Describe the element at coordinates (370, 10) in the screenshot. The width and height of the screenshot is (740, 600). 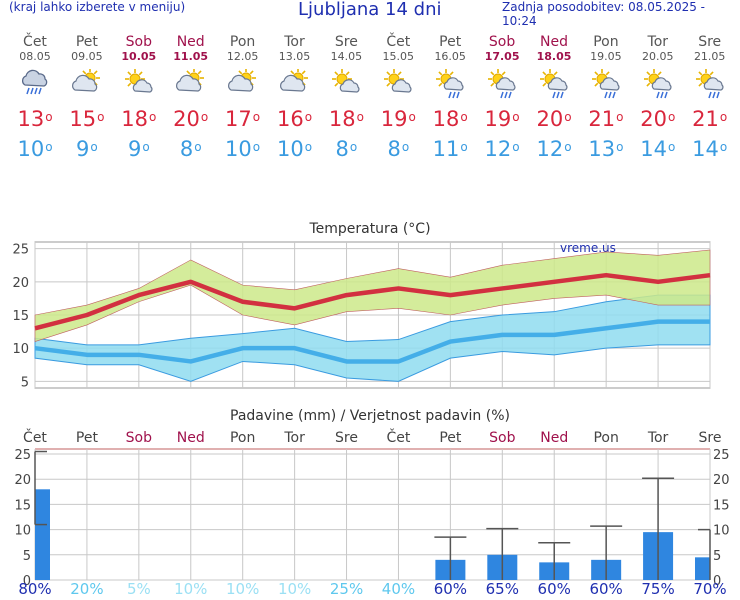
I see `page-title: Ljubljana 14 dni` at that location.